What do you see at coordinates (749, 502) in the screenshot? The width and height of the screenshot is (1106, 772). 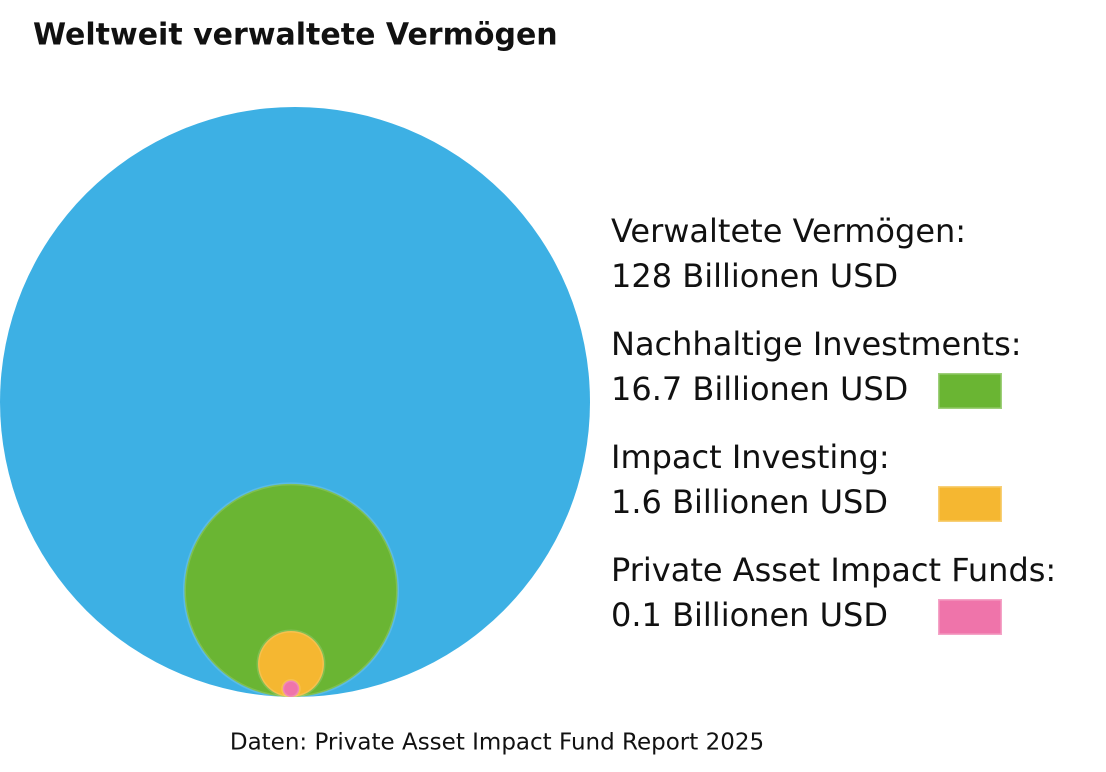 I see `legend-value: 1.6 Billionen USD` at bounding box center [749, 502].